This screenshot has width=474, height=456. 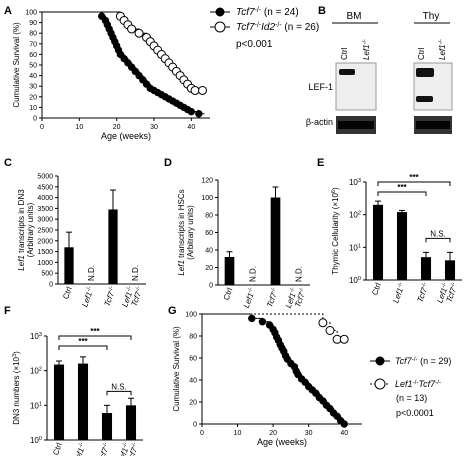 I want to click on panel-label: A, so click(x=8, y=11).